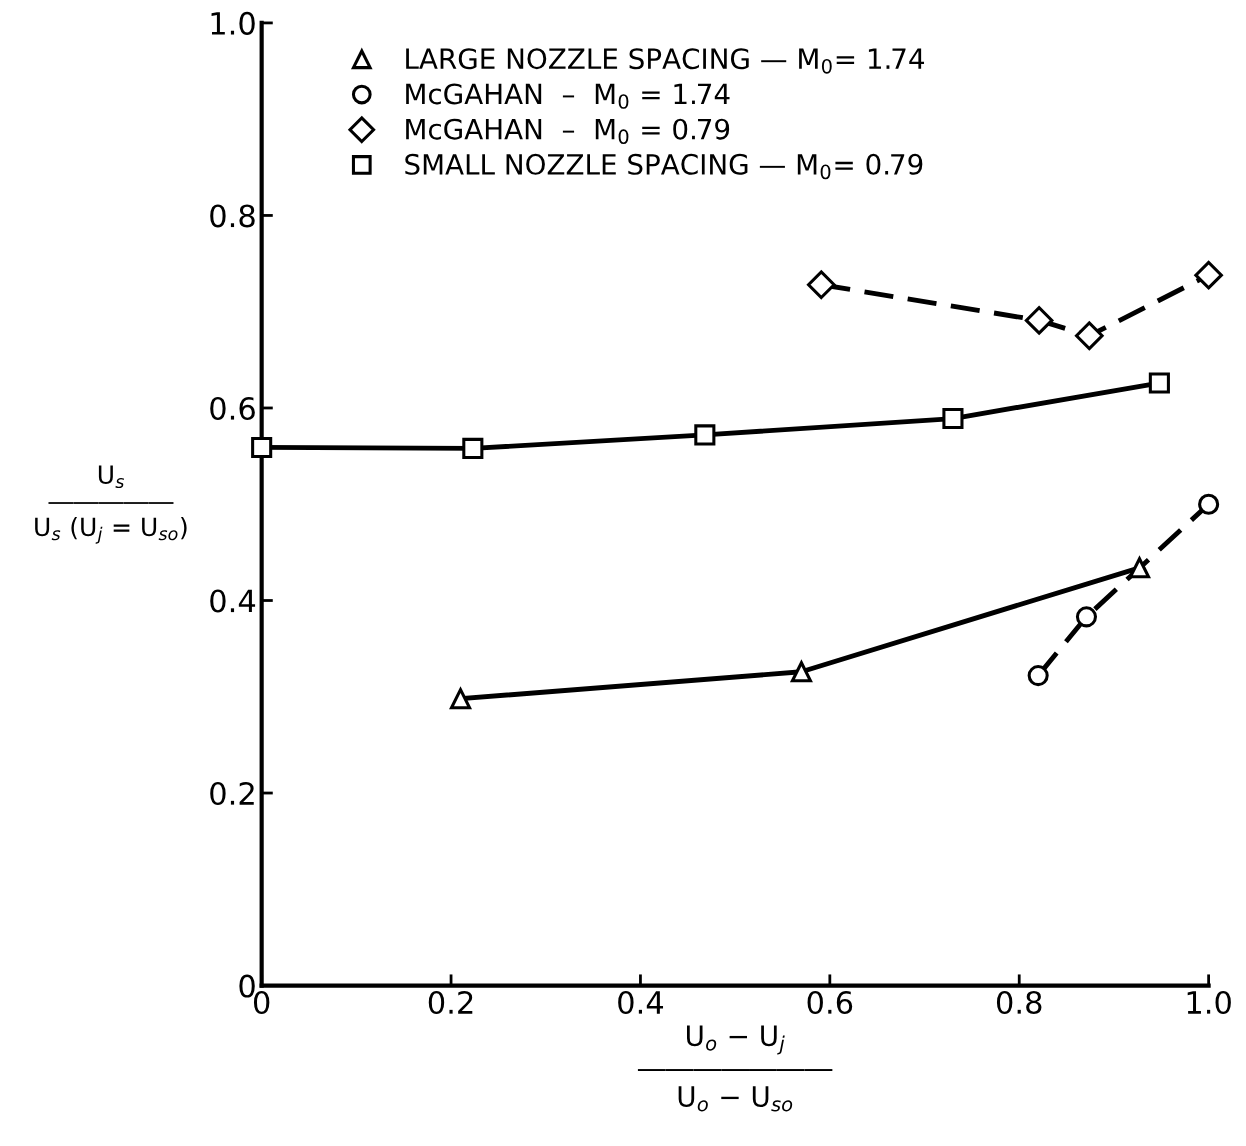  I want to click on x-tick-label: 1.0, so click(1209, 1002).